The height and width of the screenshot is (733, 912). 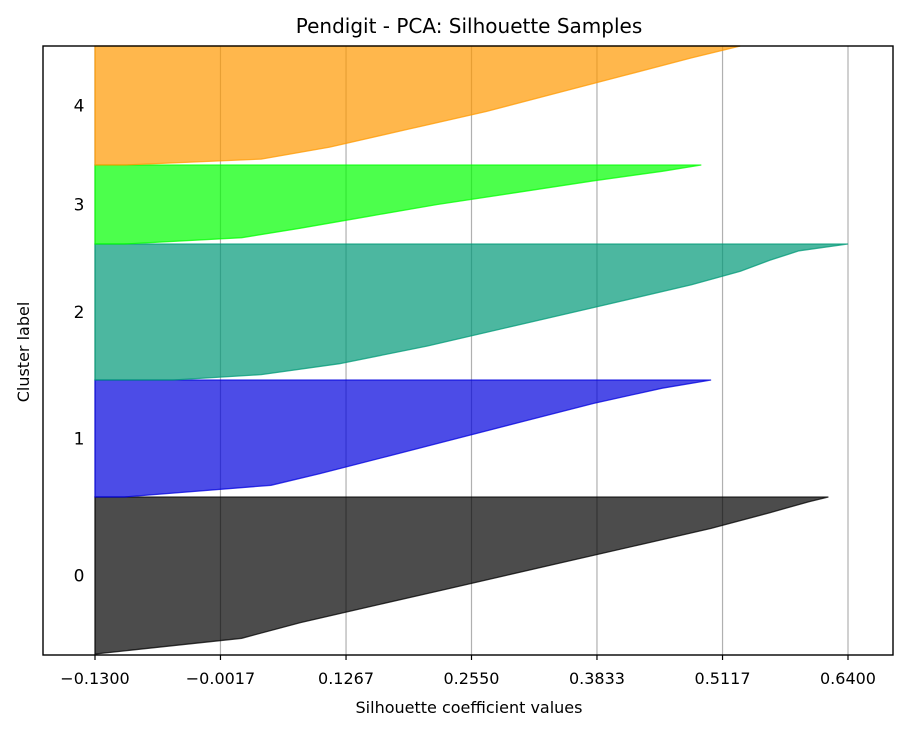 I want to click on cluster-label-2: 2, so click(x=79, y=313).